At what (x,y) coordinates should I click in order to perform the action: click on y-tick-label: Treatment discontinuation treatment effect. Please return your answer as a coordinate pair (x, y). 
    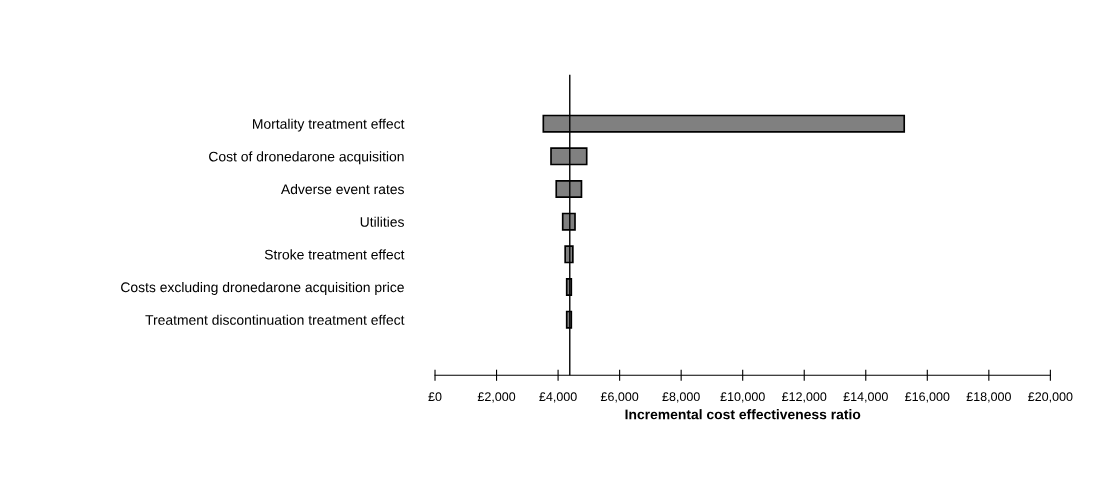
    Looking at the image, I should click on (275, 319).